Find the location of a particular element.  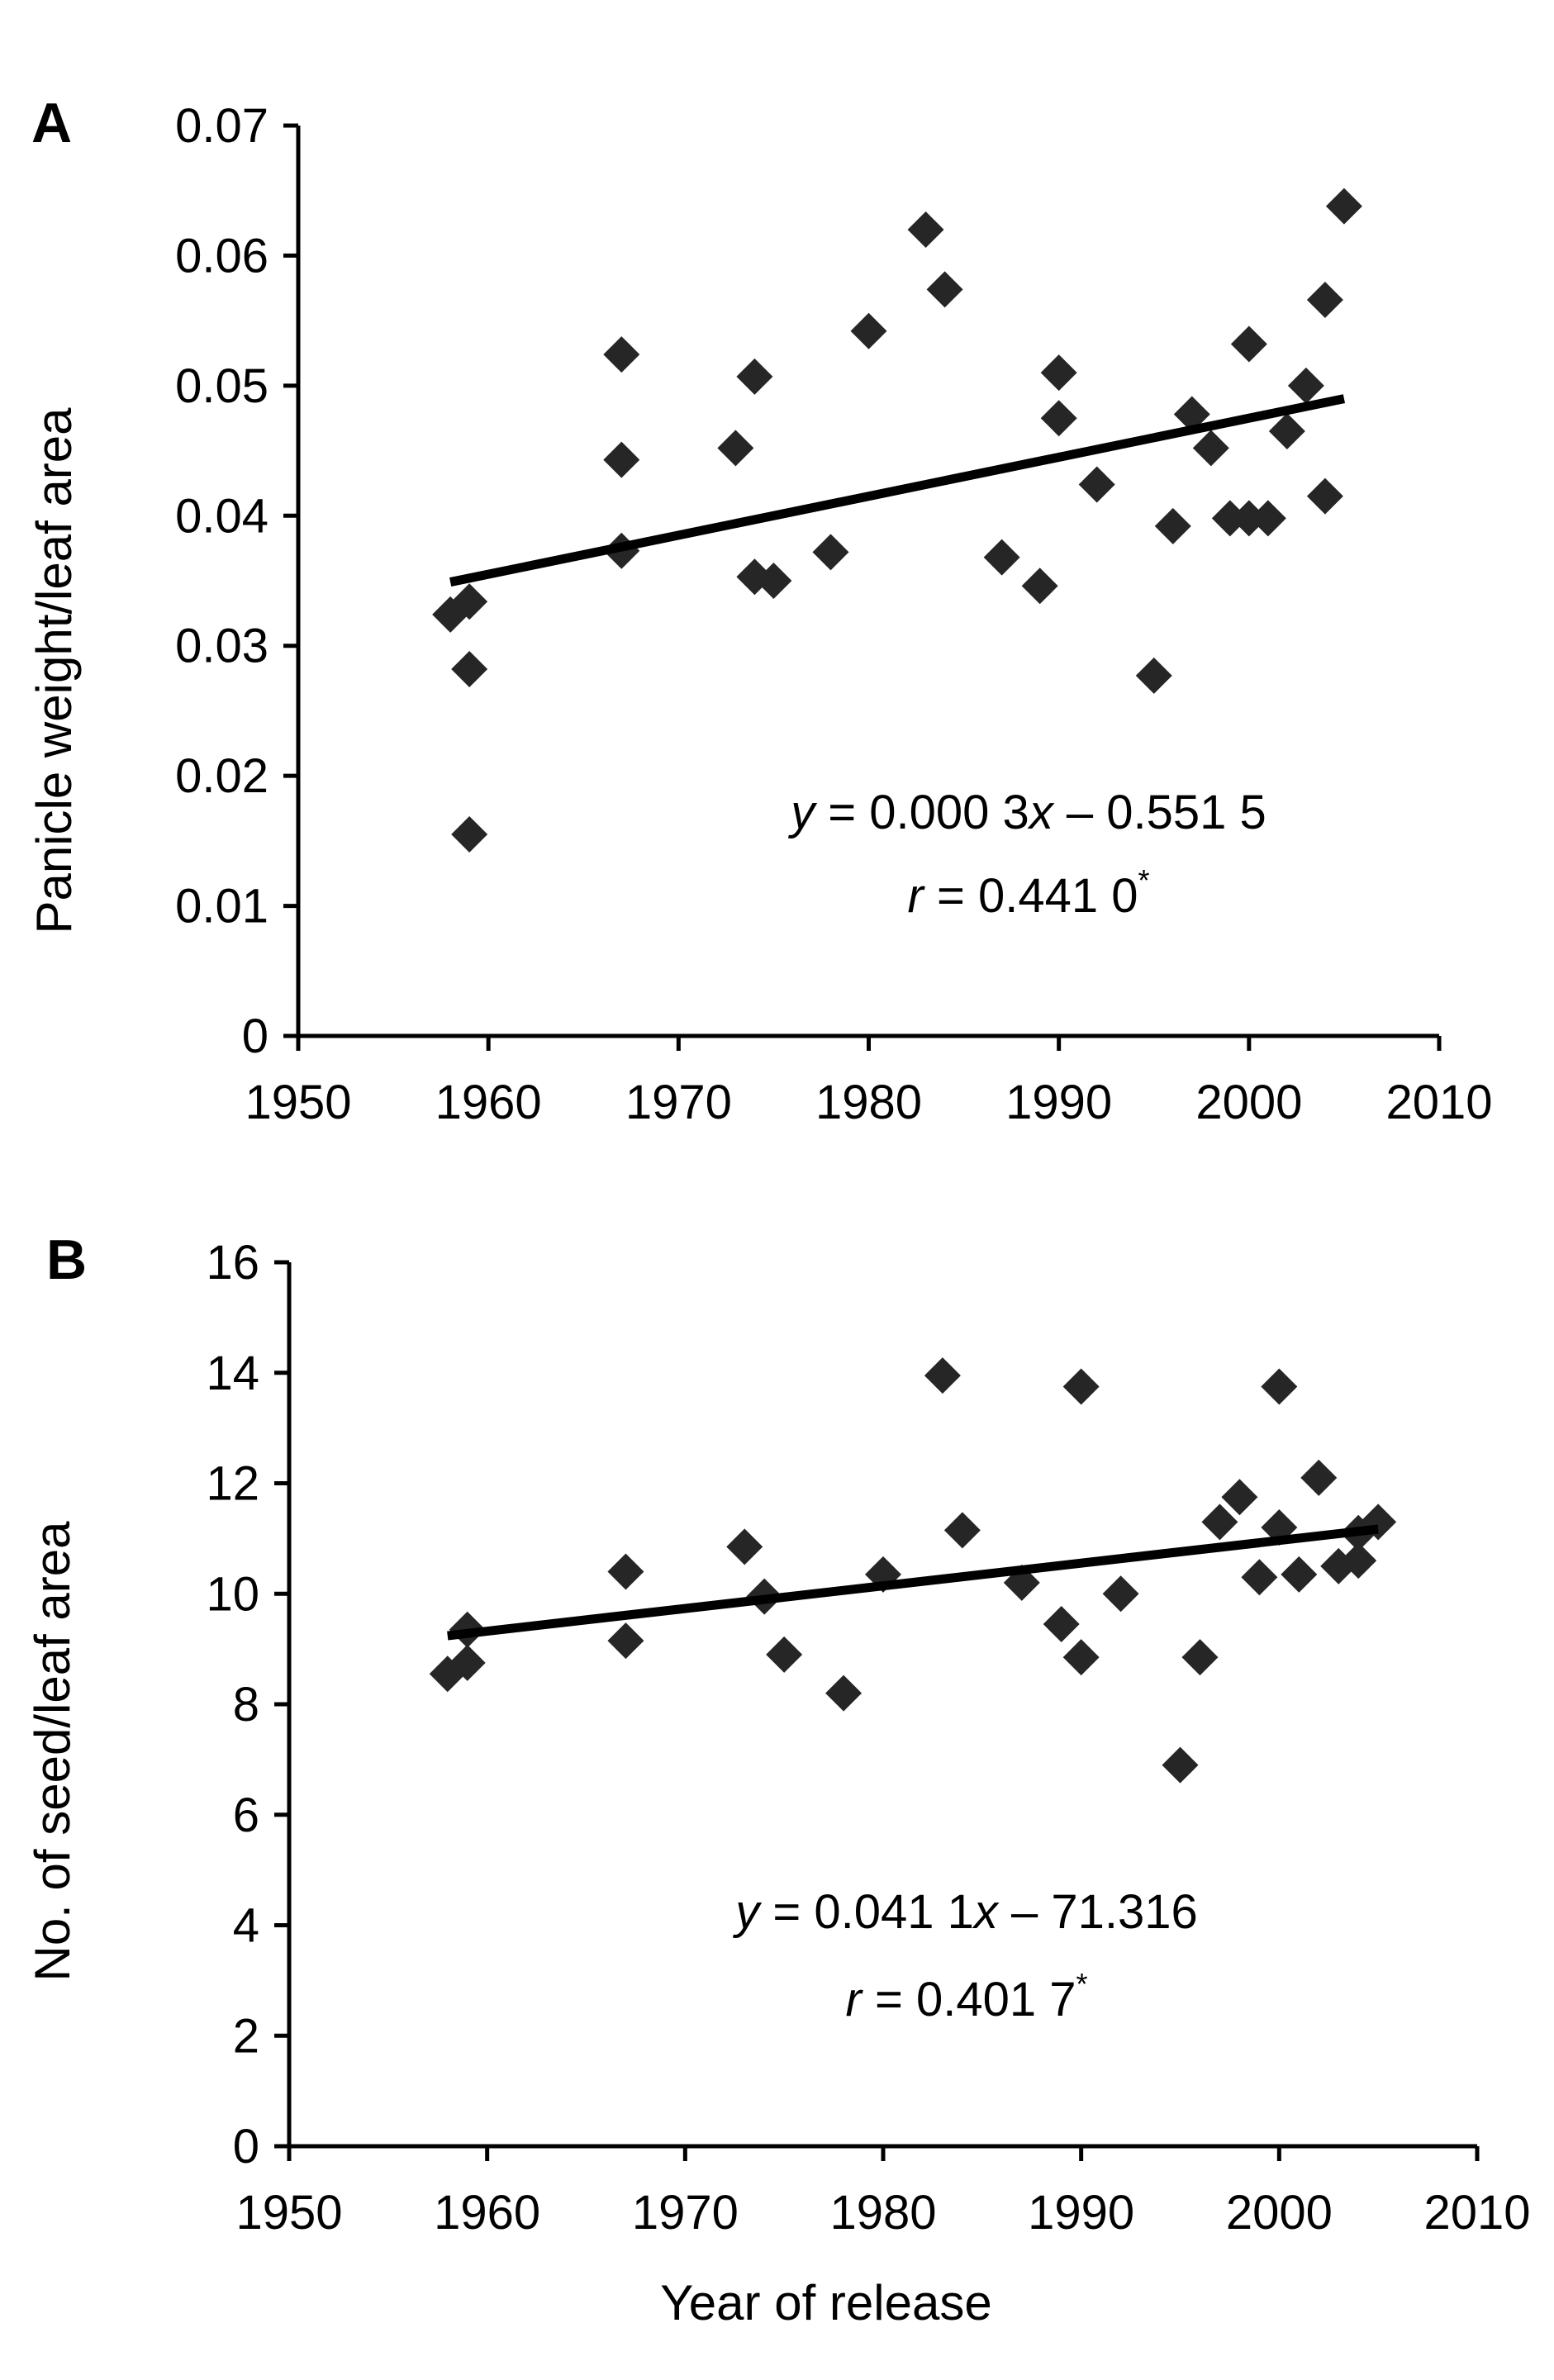

panel-a-letter: A is located at coordinates (51, 123).